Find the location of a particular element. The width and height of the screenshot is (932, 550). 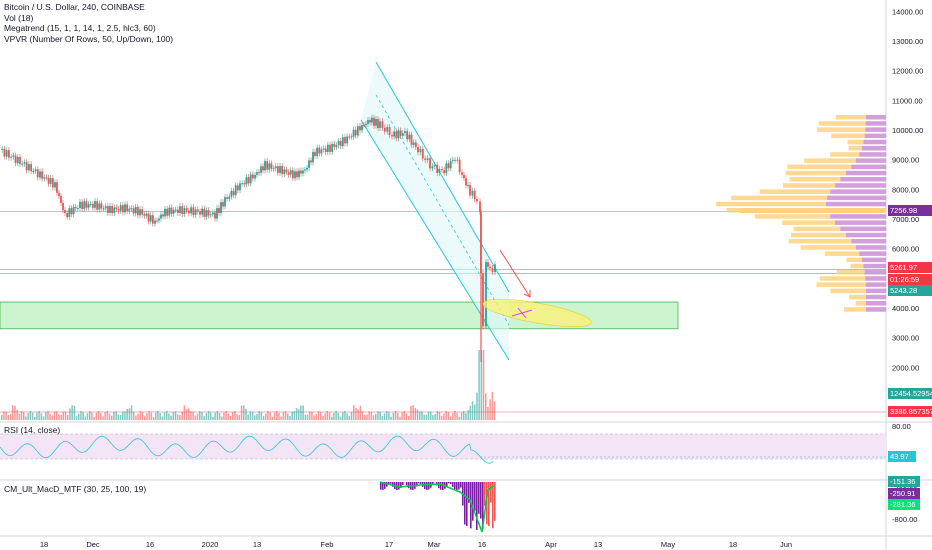

volume-indicator-label: Vol (18) is located at coordinates (19, 17).